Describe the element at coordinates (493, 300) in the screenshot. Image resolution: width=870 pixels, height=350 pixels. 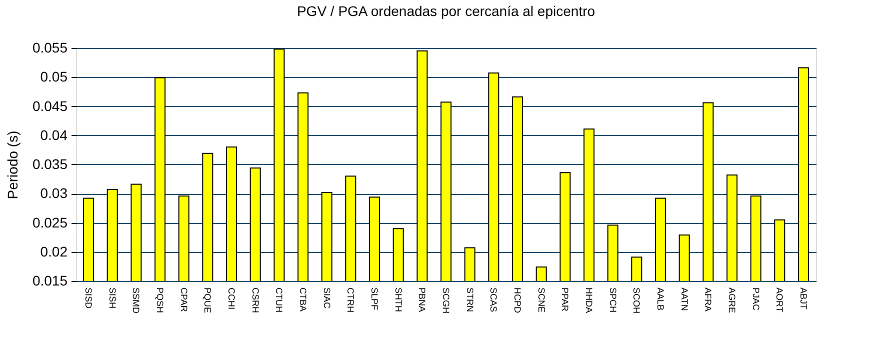
I see `x-tick-label: SCAS` at that location.